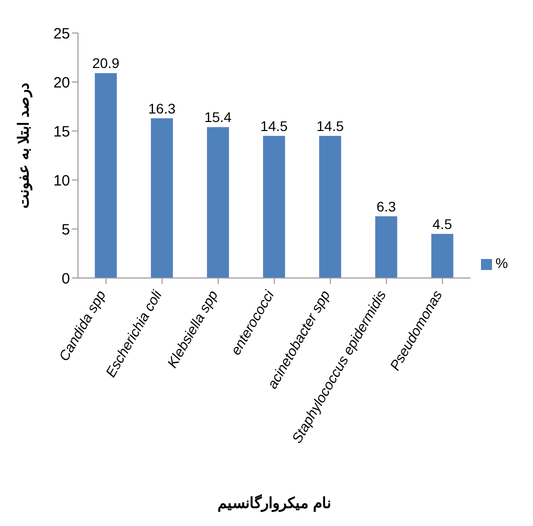 The width and height of the screenshot is (533, 526). Describe the element at coordinates (218, 117) in the screenshot. I see `data-label: 15.4` at that location.